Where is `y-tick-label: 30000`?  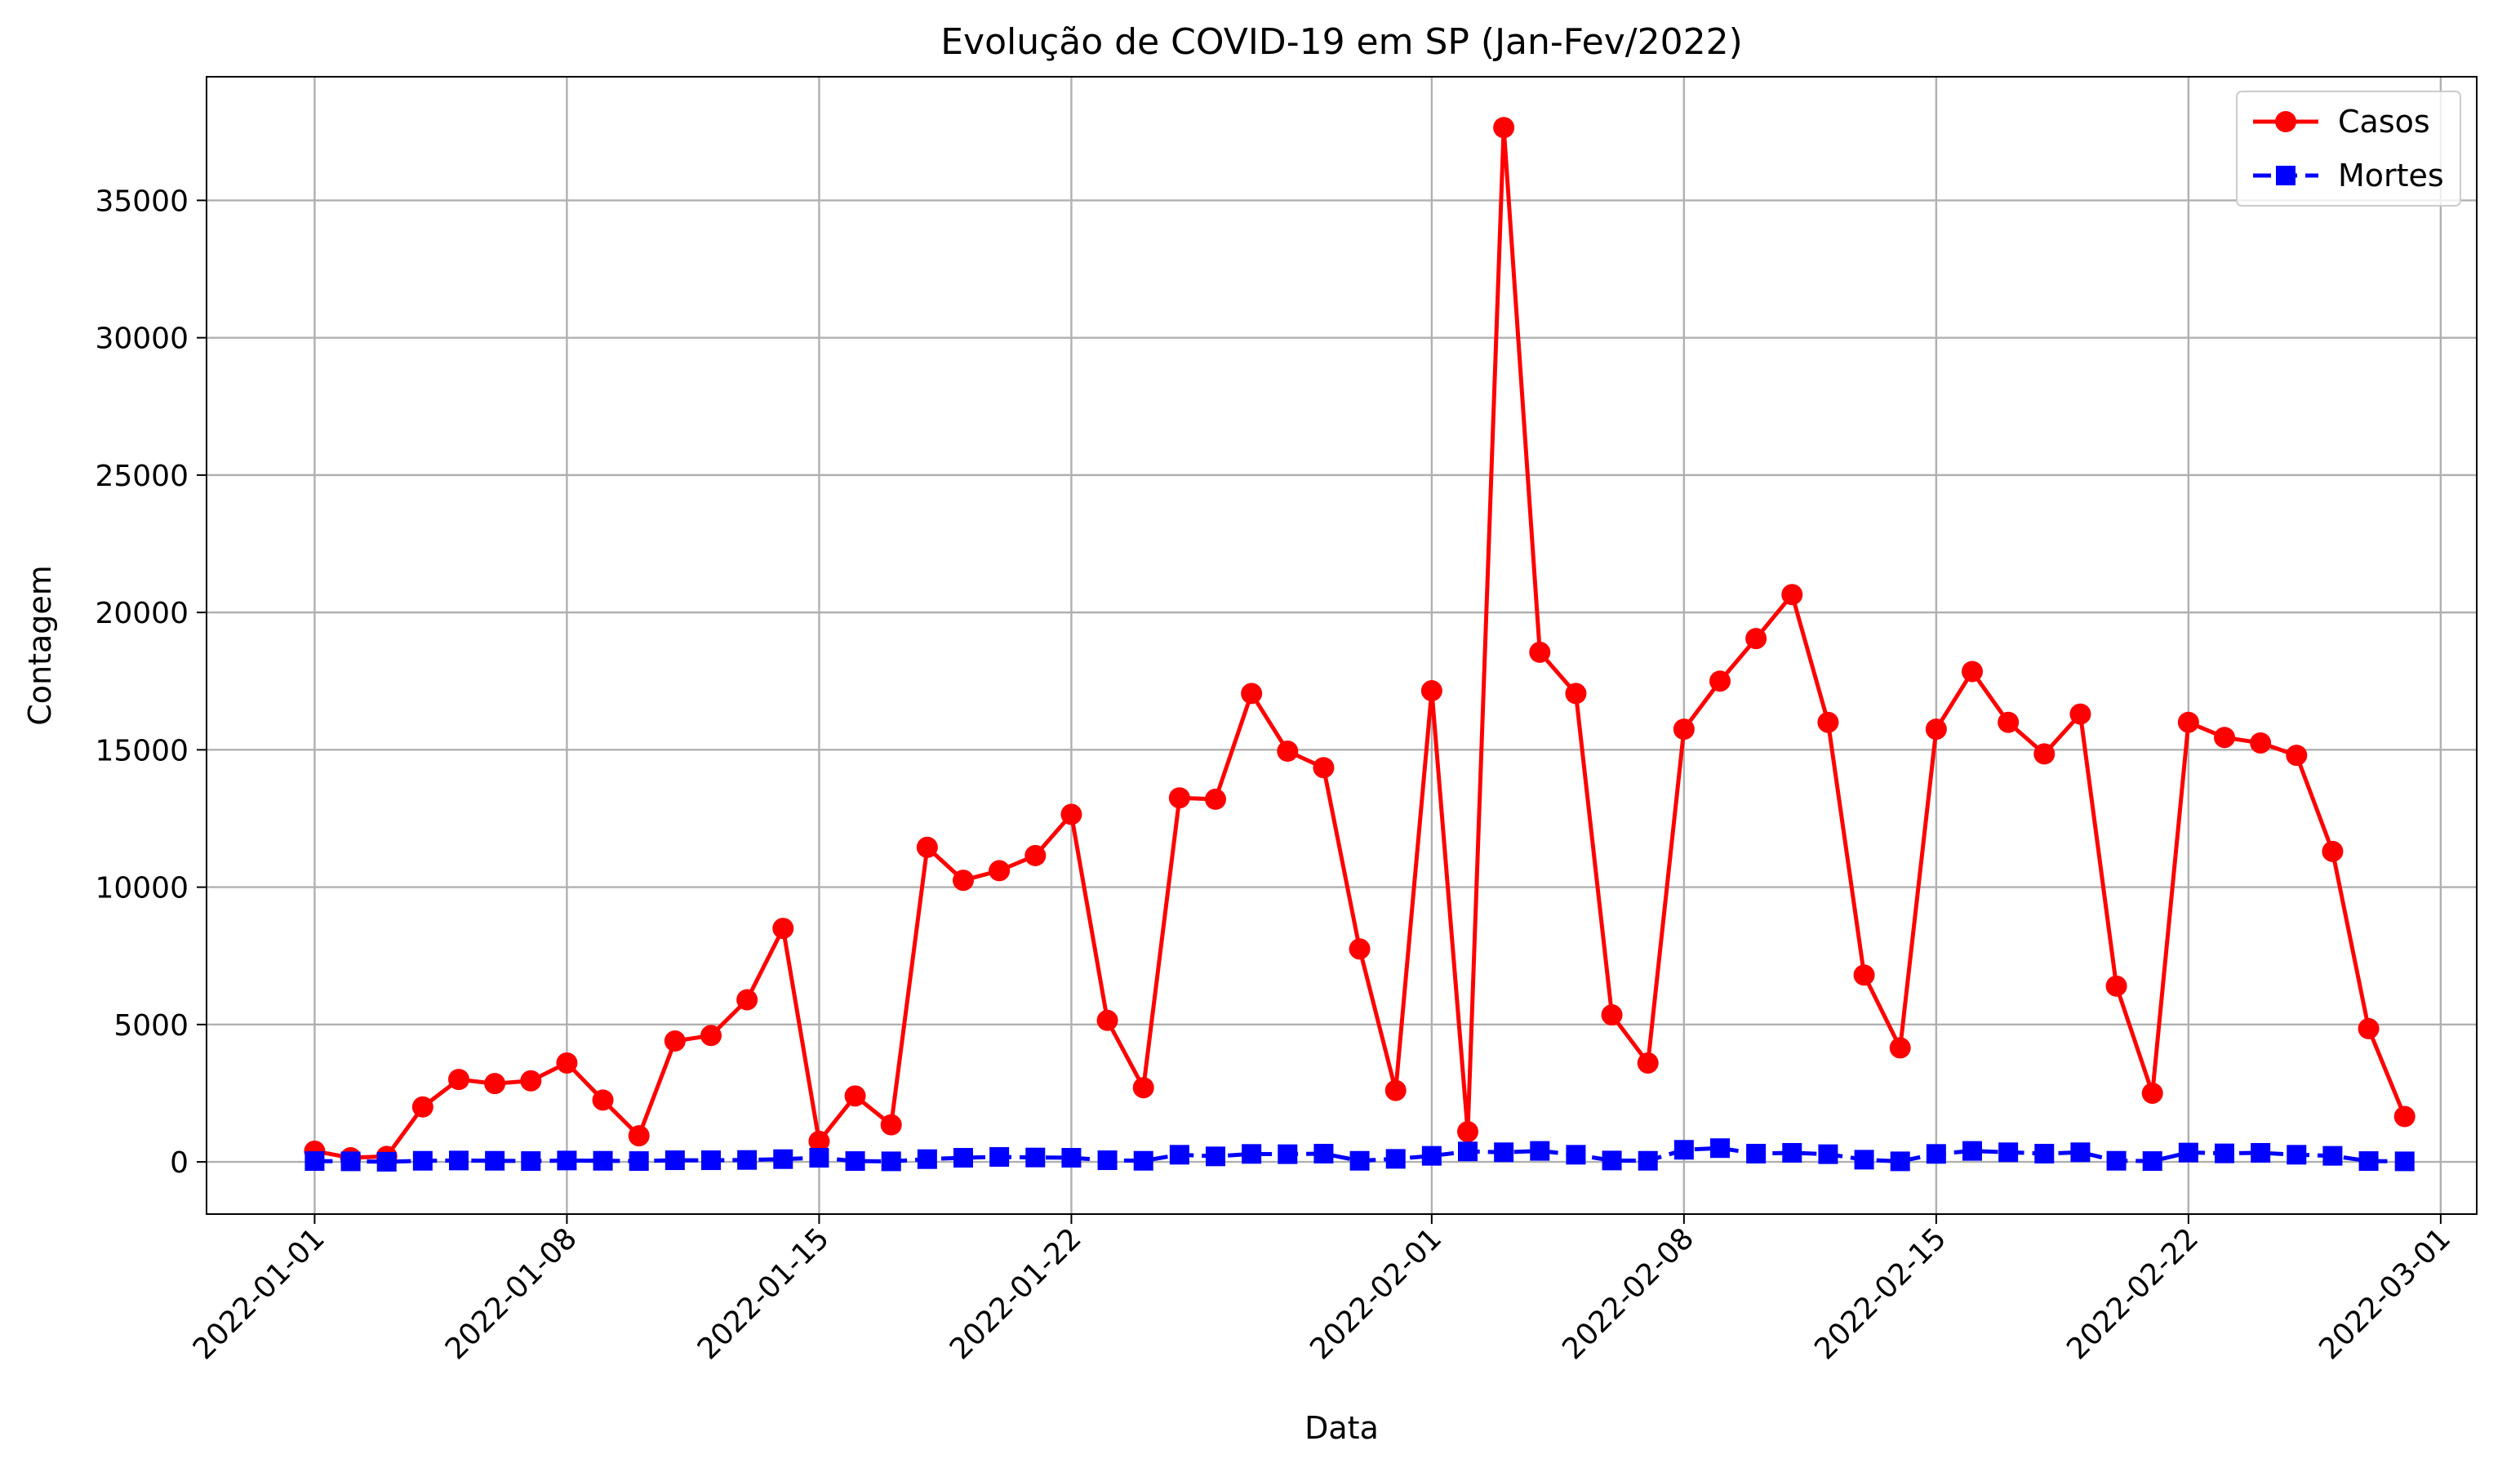 y-tick-label: 30000 is located at coordinates (142, 339).